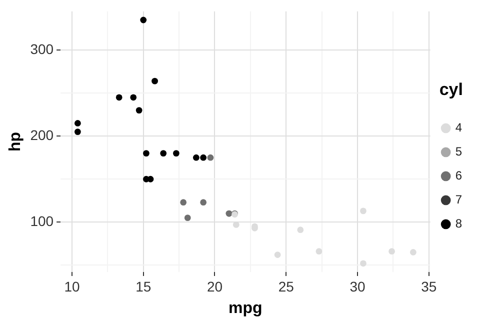 The image size is (480, 320). What do you see at coordinates (458, 151) in the screenshot?
I see `legend-label: 5` at bounding box center [458, 151].